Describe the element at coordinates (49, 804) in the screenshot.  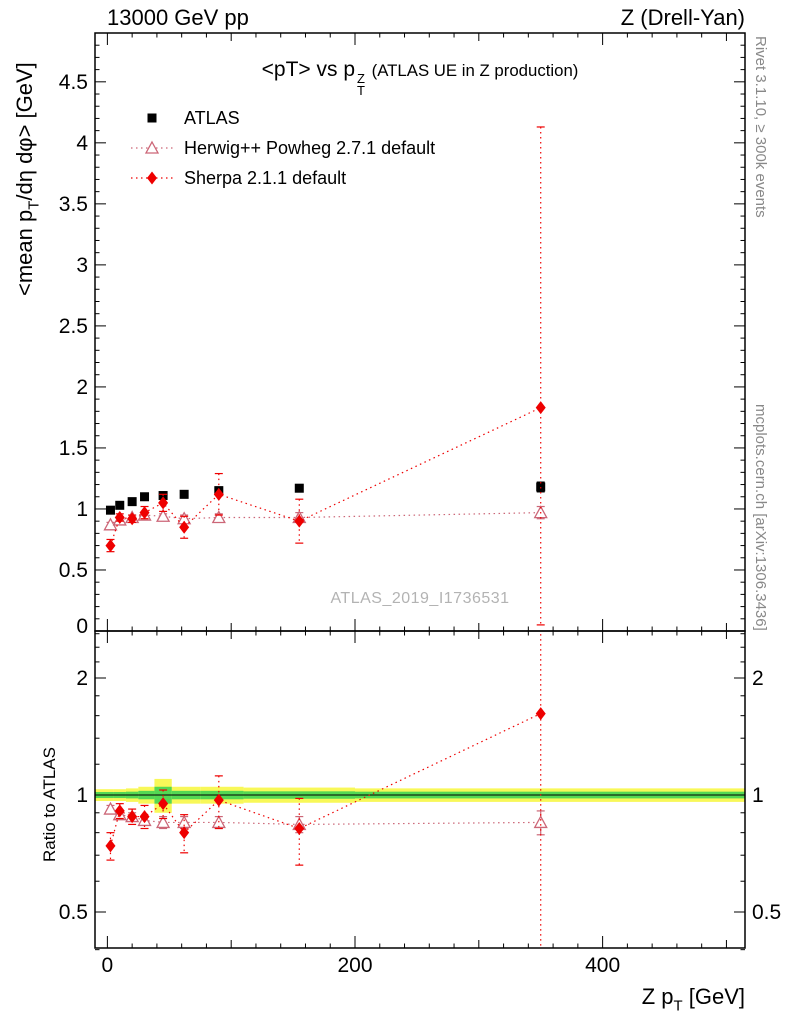
I see `y-axis-label-ratio: Ratio to ATLAS` at that location.